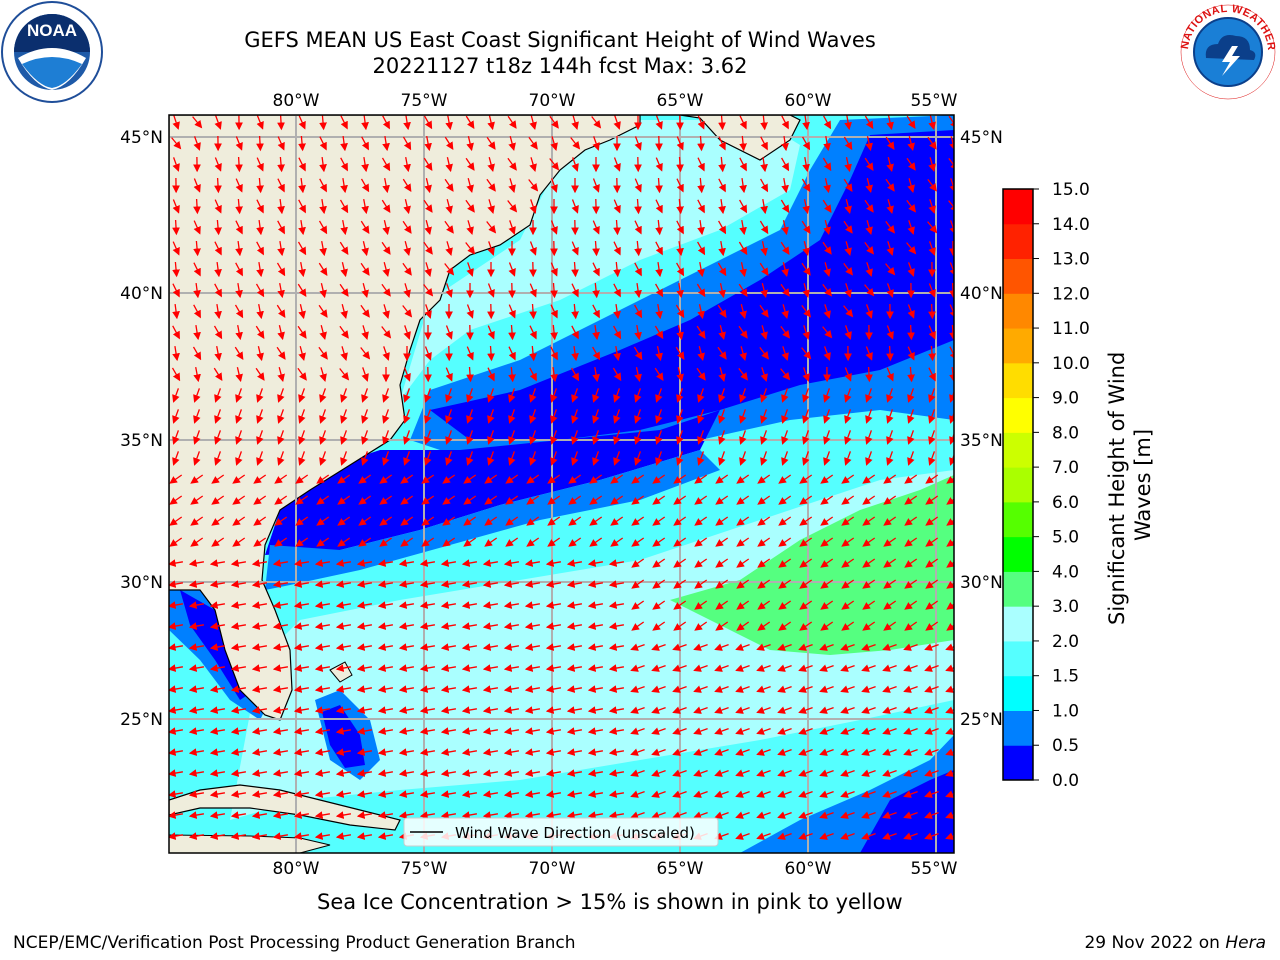  Describe the element at coordinates (1065, 503) in the screenshot. I see `colorbar-tick-label: 6.0` at that location.